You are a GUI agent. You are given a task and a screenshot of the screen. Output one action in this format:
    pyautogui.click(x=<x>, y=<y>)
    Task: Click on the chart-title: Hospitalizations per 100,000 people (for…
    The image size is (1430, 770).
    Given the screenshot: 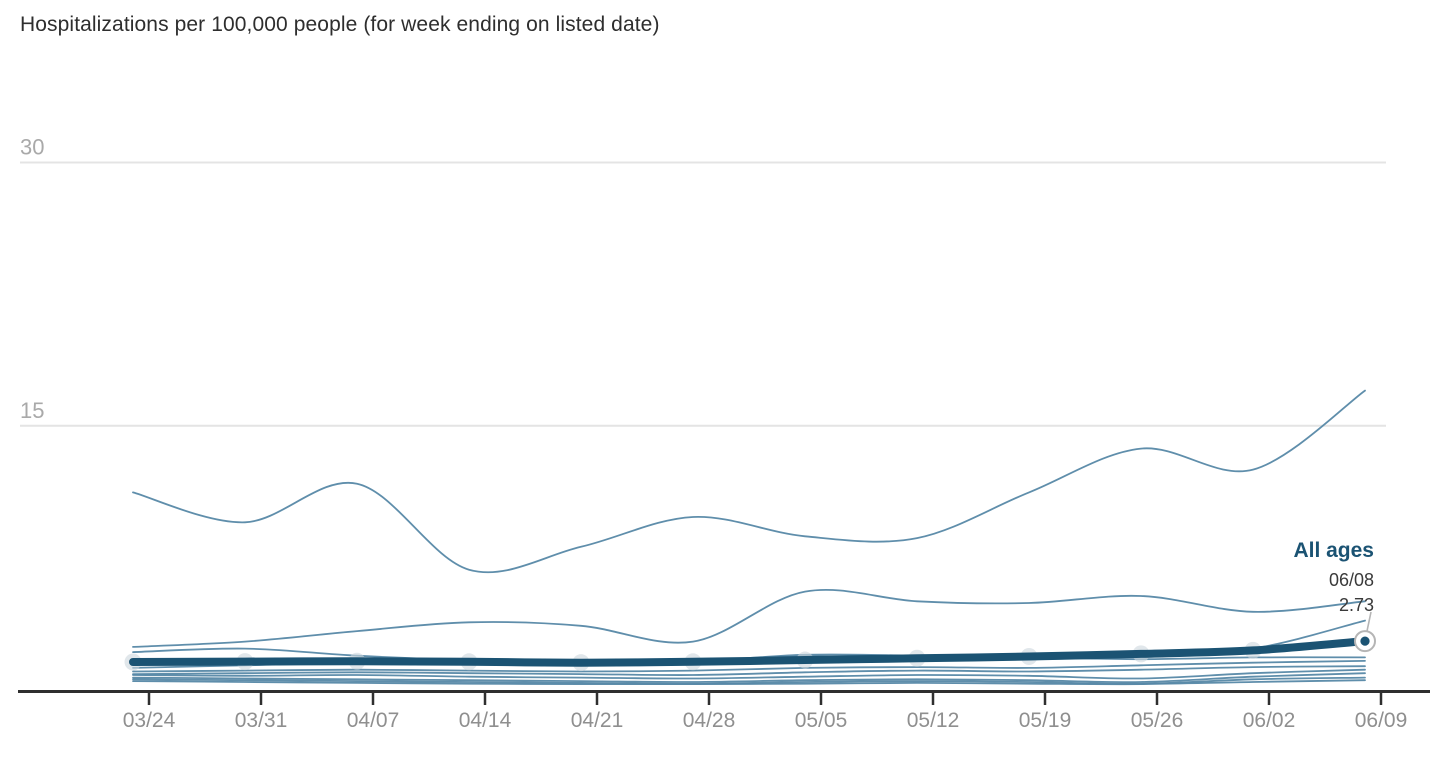 What is the action you would take?
    pyautogui.click(x=340, y=24)
    